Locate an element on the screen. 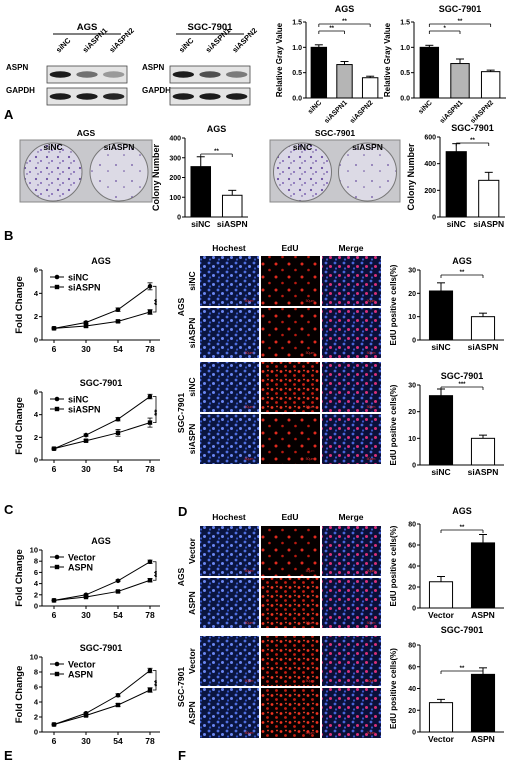 This screenshot has width=515, height=762. micrograph-Merge is located at coordinates (351, 603).